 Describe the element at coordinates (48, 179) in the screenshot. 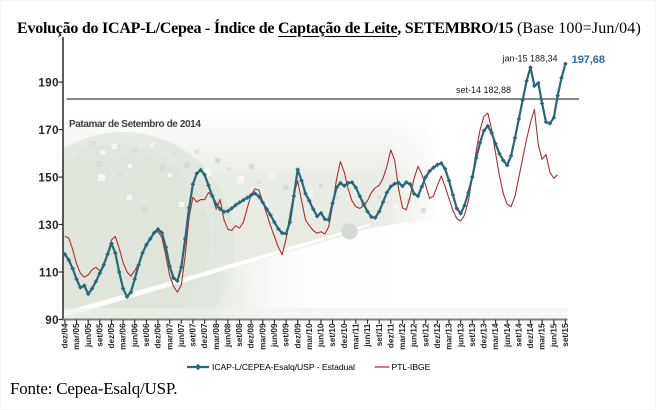

I see `svg-text: 150` at that location.